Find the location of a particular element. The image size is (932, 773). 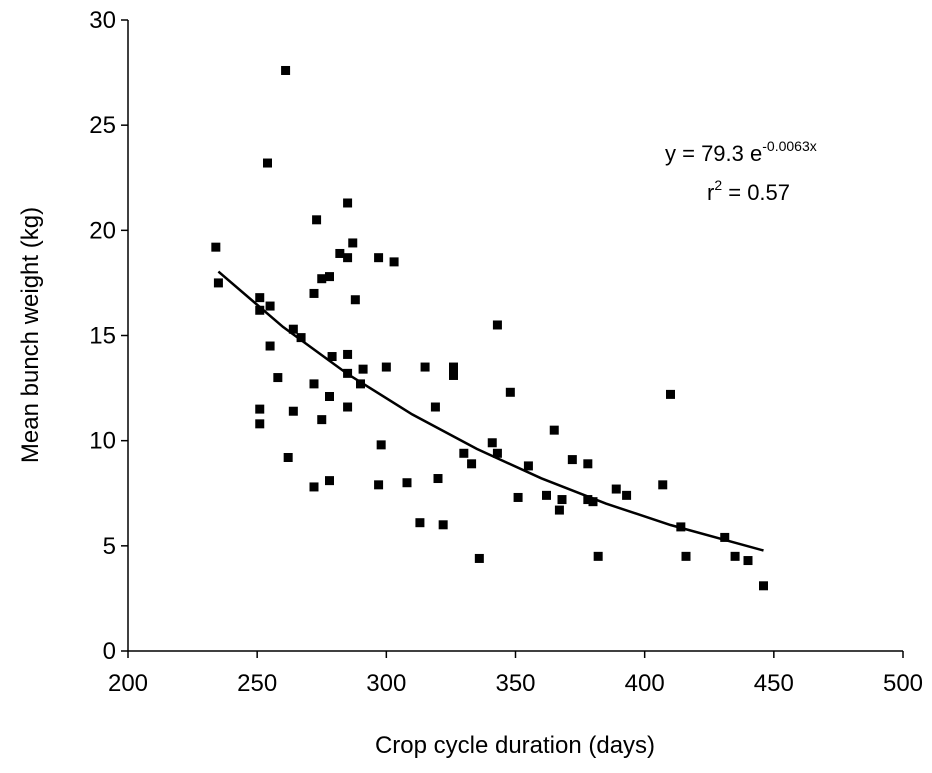

x-tick-label: 250 is located at coordinates (257, 683).